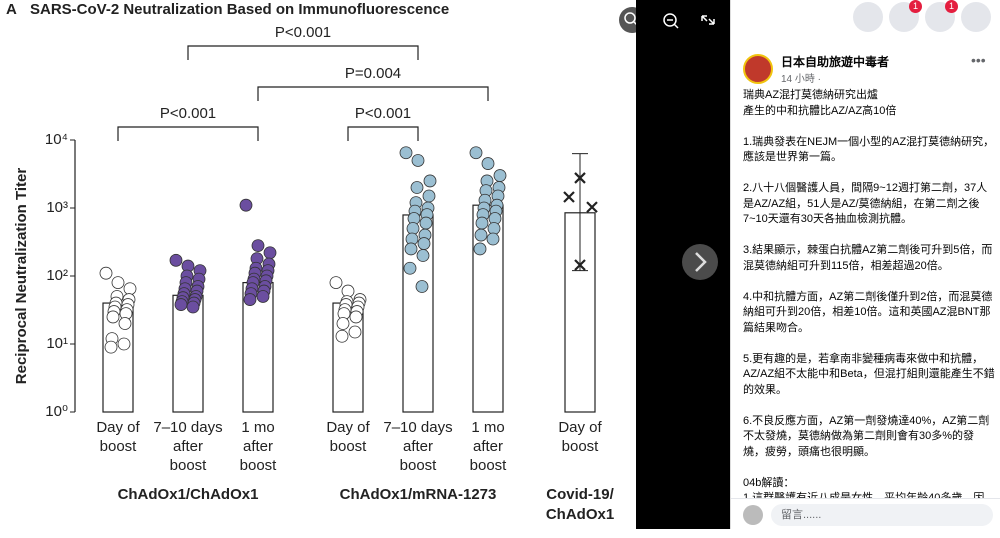  Describe the element at coordinates (188, 494) in the screenshot. I see `group-label: ChAdOx1/ChAdOx1` at that location.